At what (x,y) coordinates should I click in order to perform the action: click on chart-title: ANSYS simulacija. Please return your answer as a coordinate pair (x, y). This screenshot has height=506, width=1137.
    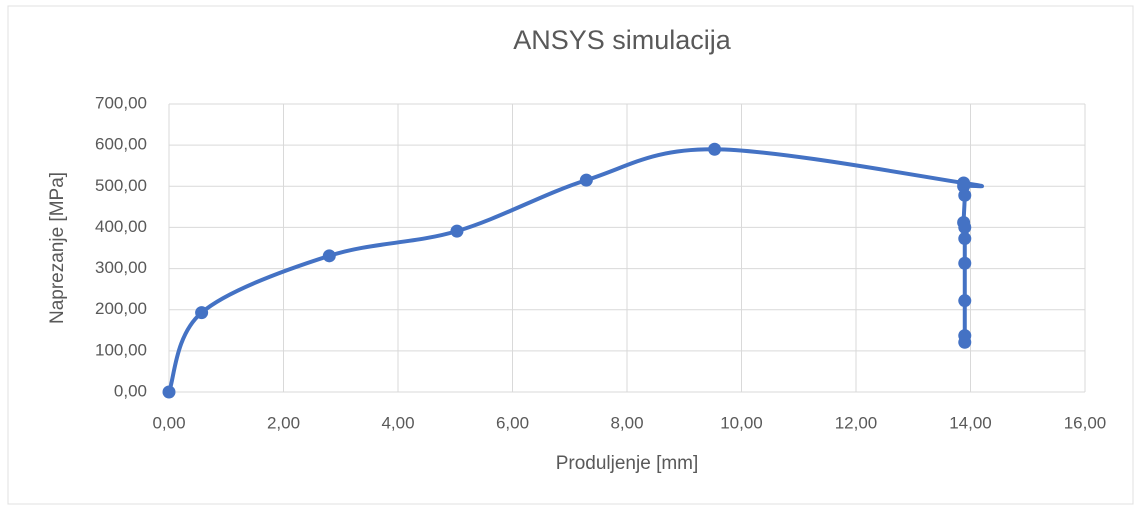
    Looking at the image, I should click on (622, 40).